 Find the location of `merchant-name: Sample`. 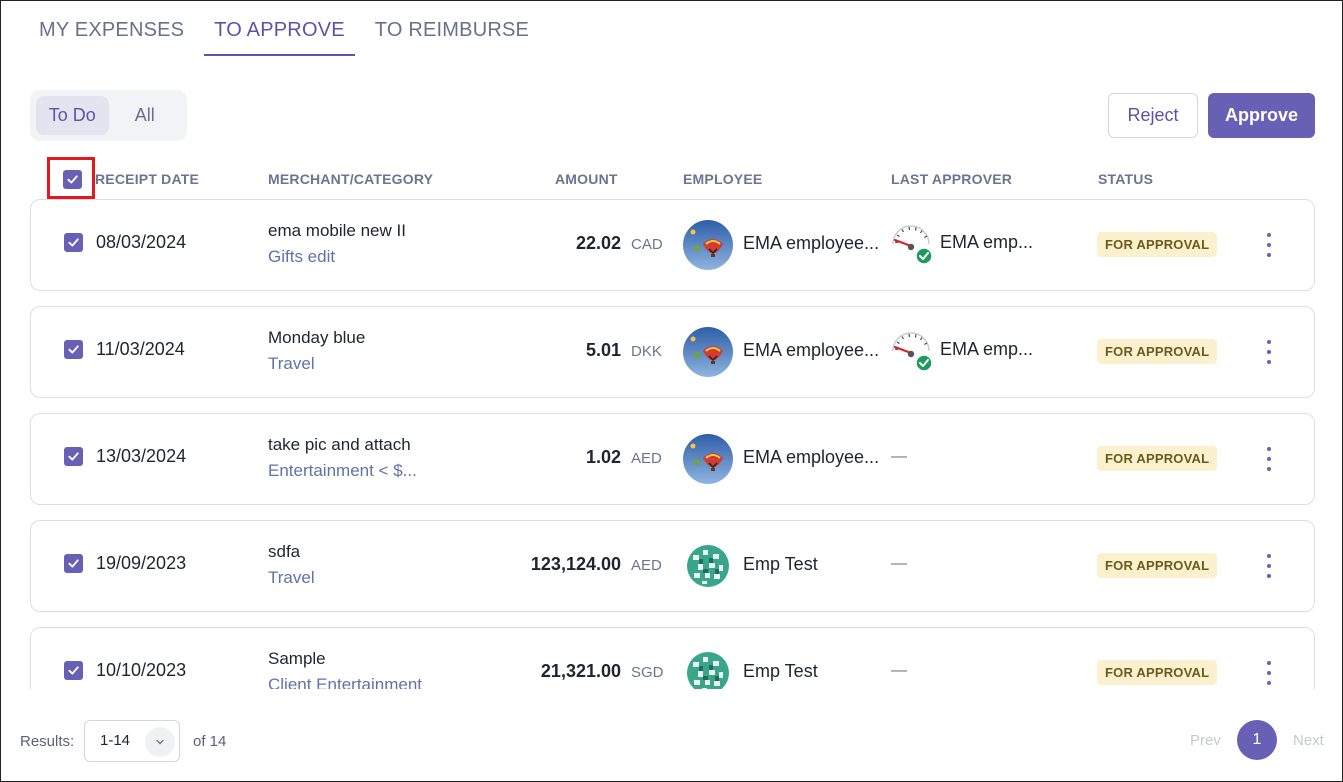

merchant-name: Sample is located at coordinates (297, 658).